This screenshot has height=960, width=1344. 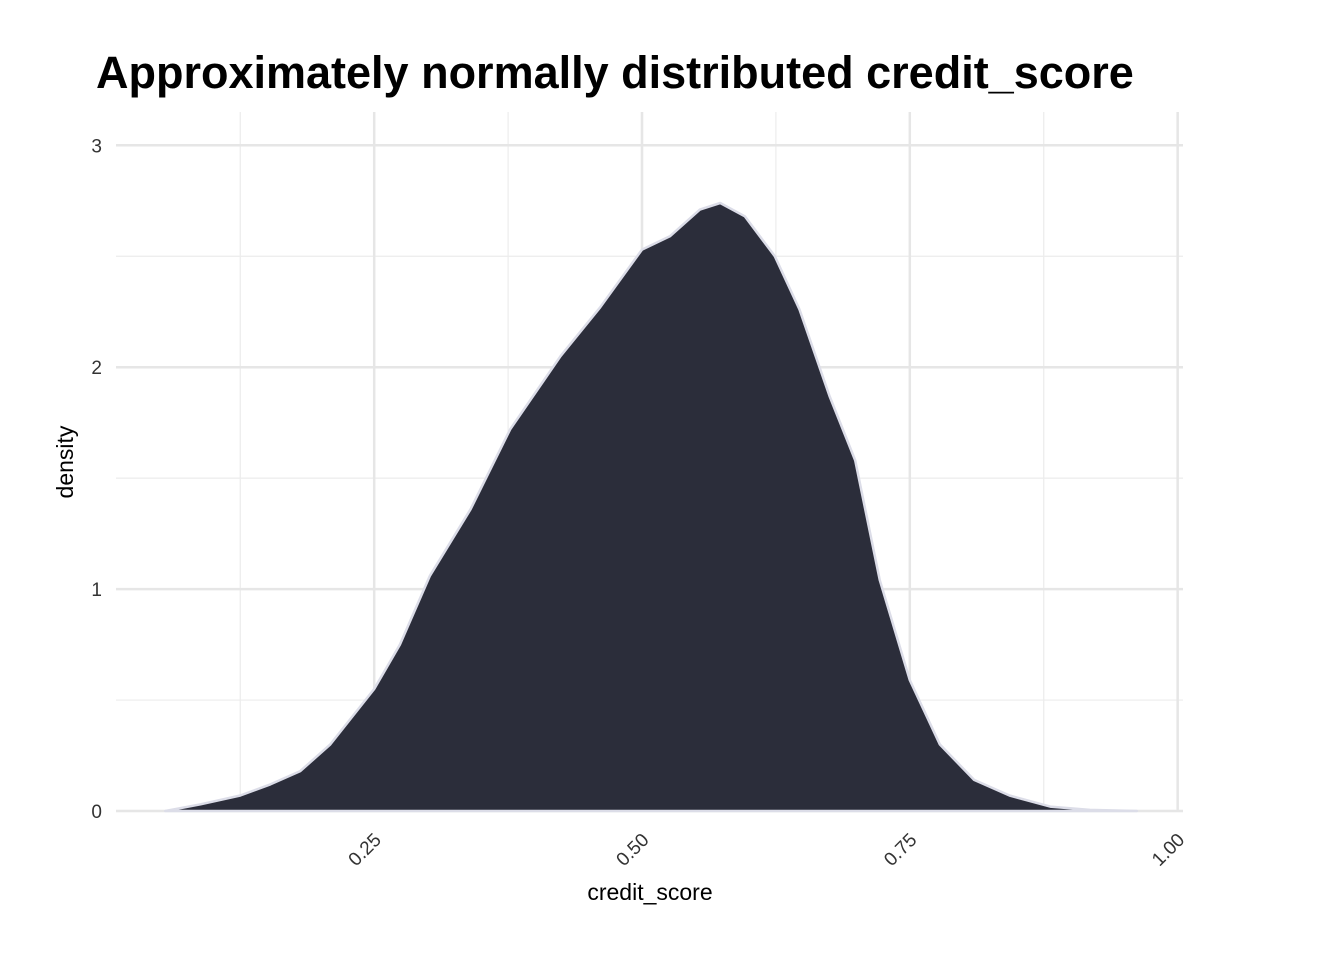 What do you see at coordinates (96, 812) in the screenshot?
I see `y-tick-label: 0` at bounding box center [96, 812].